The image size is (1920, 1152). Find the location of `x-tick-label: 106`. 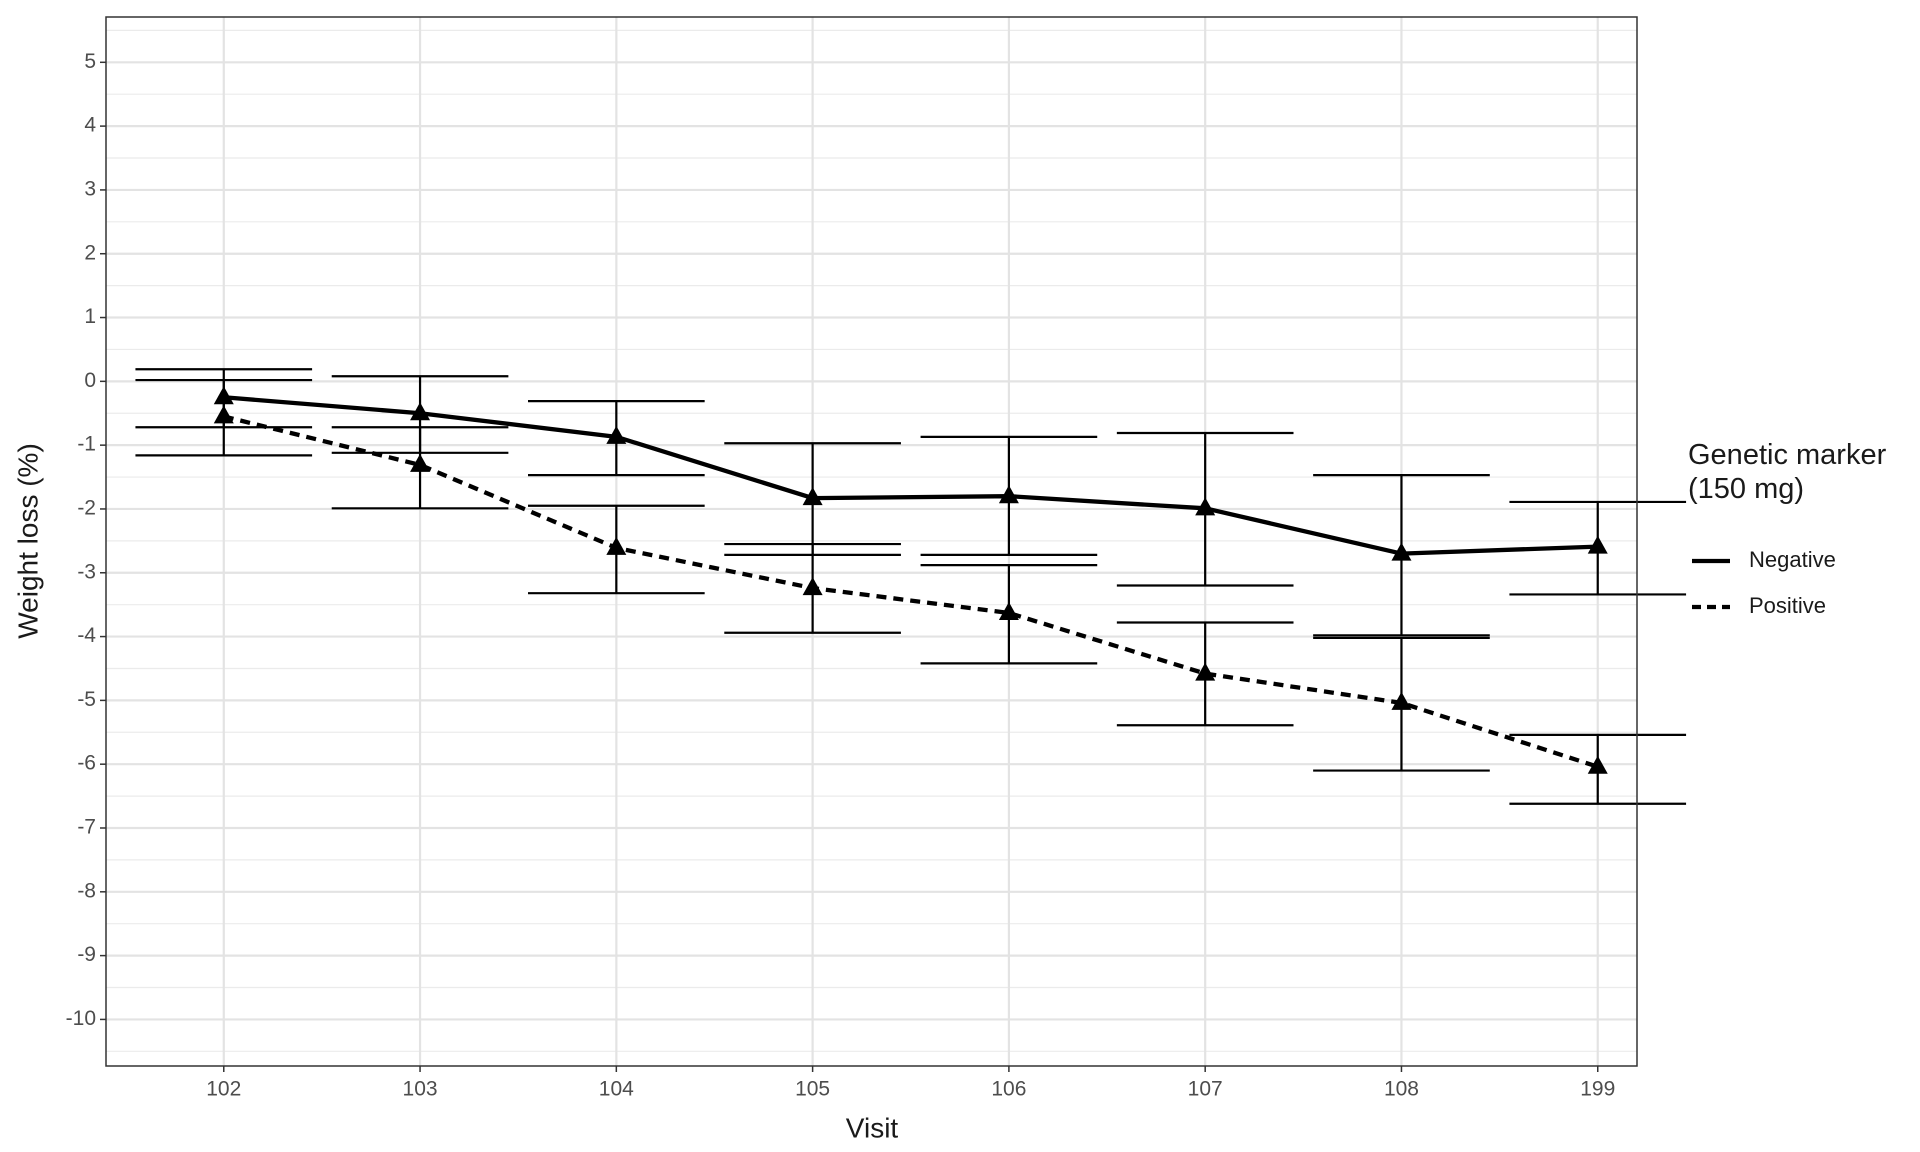

x-tick-label: 106 is located at coordinates (1008, 1089).